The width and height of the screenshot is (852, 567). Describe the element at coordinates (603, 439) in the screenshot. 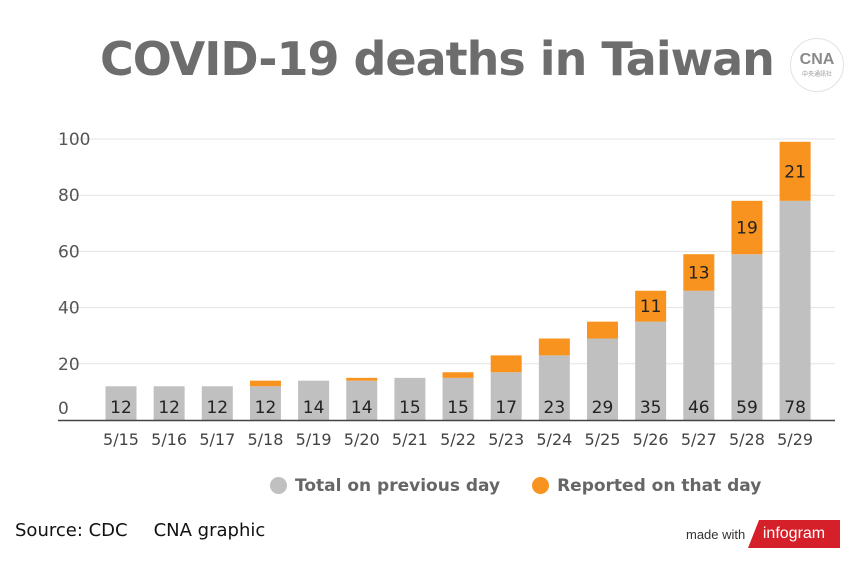

I see `x-tick-label: 5/25` at that location.